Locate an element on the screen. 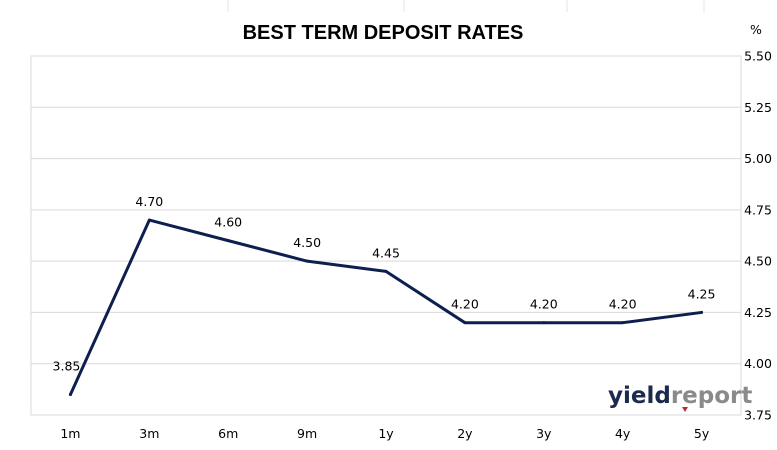 Image resolution: width=777 pixels, height=450 pixels. data-label: 4.45 is located at coordinates (386, 252).